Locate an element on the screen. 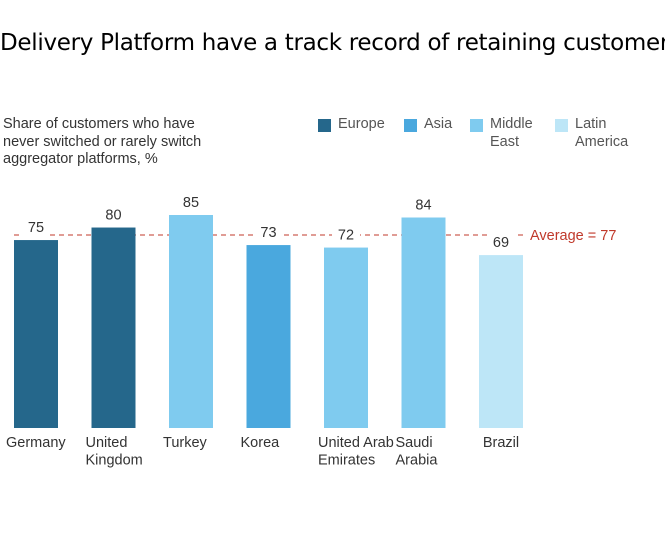 Image resolution: width=665 pixels, height=553 pixels. x-tick-label-line: Kingdom is located at coordinates (114, 461).